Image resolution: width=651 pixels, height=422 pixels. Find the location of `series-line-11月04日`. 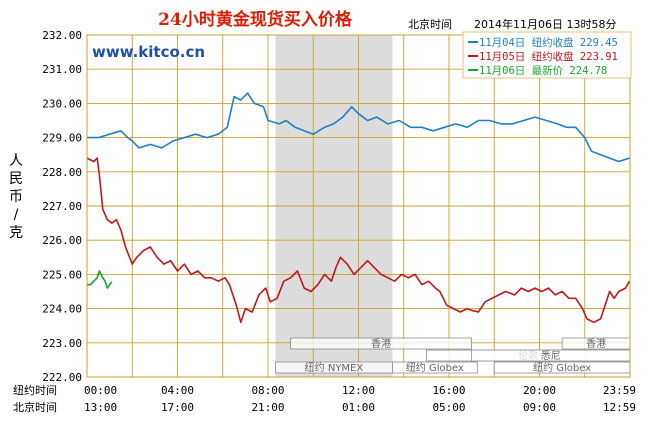

series-line-11月04日 is located at coordinates (358, 127).